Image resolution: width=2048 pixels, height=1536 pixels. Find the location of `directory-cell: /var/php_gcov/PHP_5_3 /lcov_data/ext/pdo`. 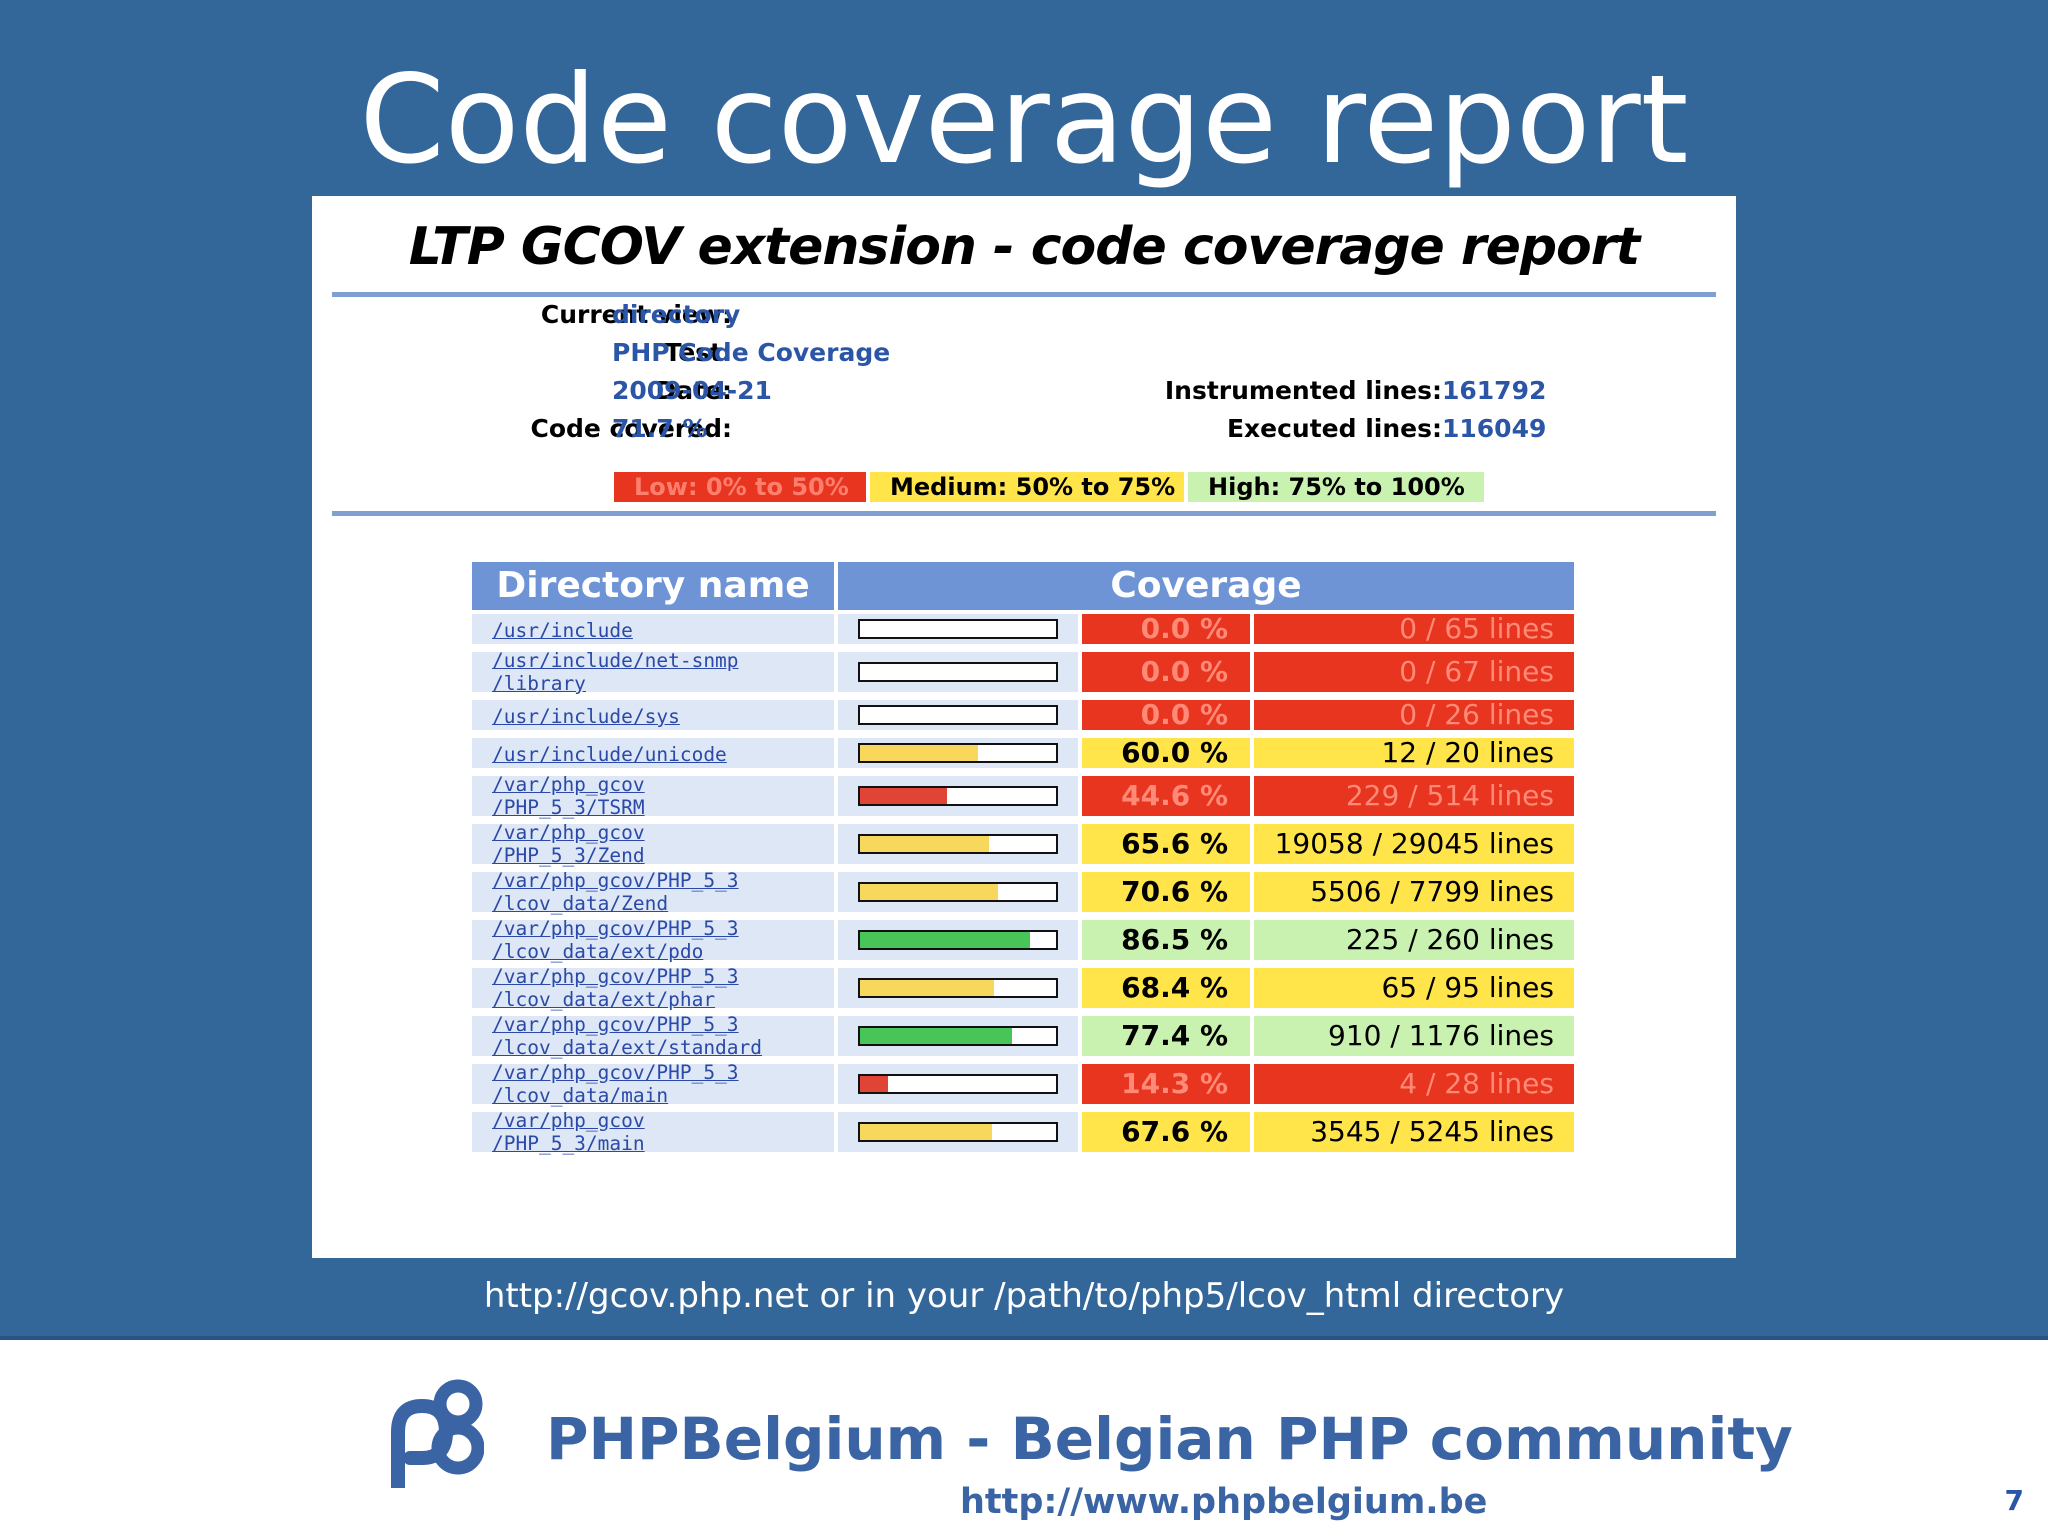

directory-cell: /var/php_gcov/PHP_5_3 /lcov_data/ext/pdo is located at coordinates (653, 940).